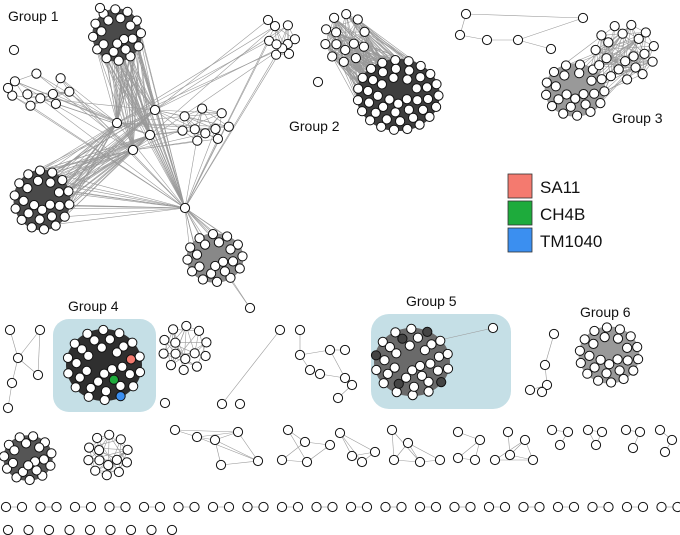 The height and width of the screenshot is (535, 680). What do you see at coordinates (562, 214) in the screenshot?
I see `legend-label-ch4b: CH4B` at bounding box center [562, 214].